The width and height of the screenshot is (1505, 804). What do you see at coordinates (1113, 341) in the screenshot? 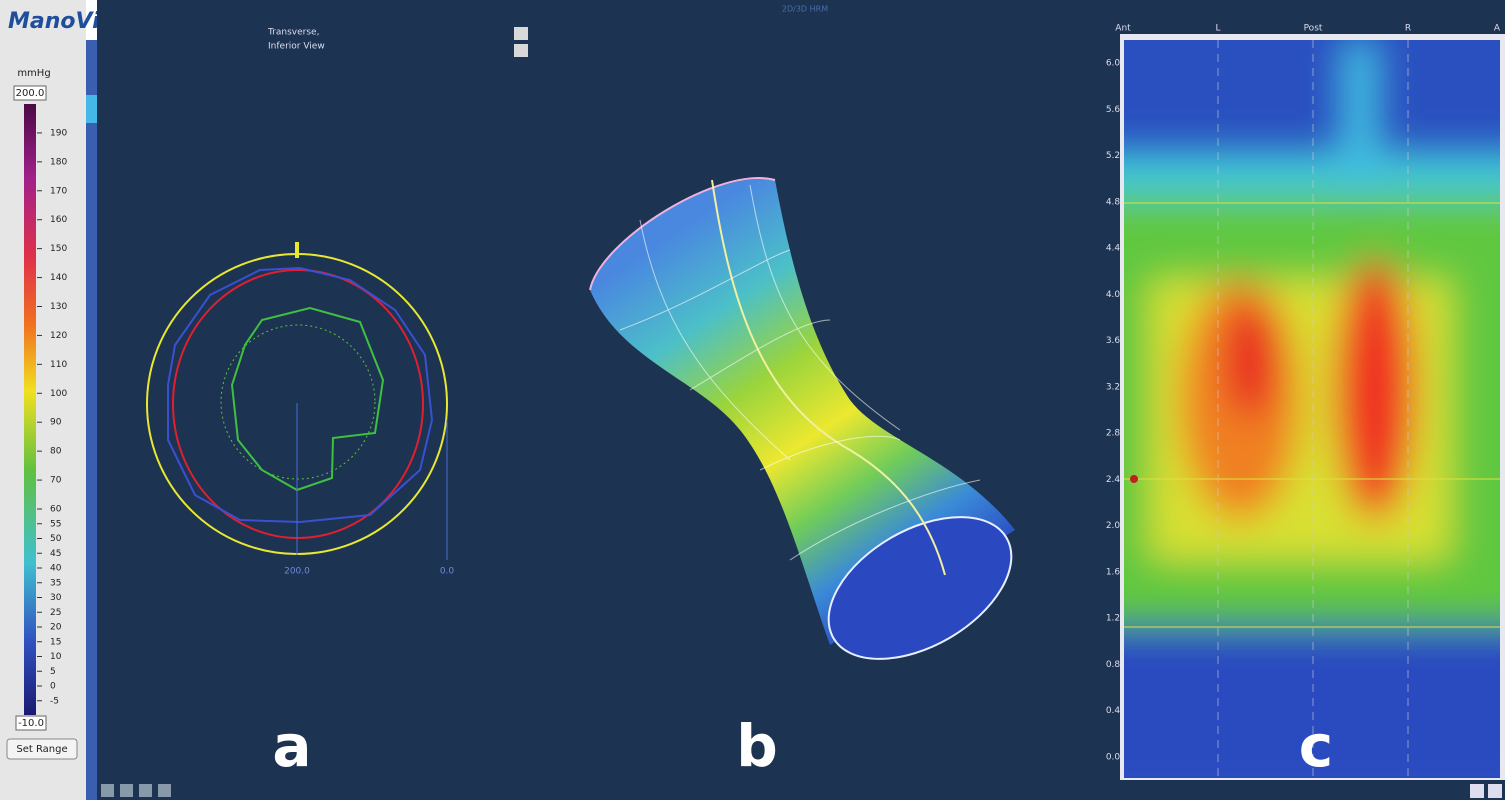
I see `y-axis-label: 3.6` at bounding box center [1113, 341].